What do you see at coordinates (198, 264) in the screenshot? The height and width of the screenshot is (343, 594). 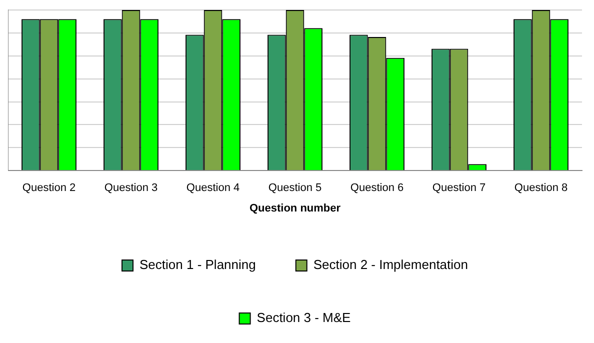 I see `legend-label: Section 1 - Planning` at bounding box center [198, 264].